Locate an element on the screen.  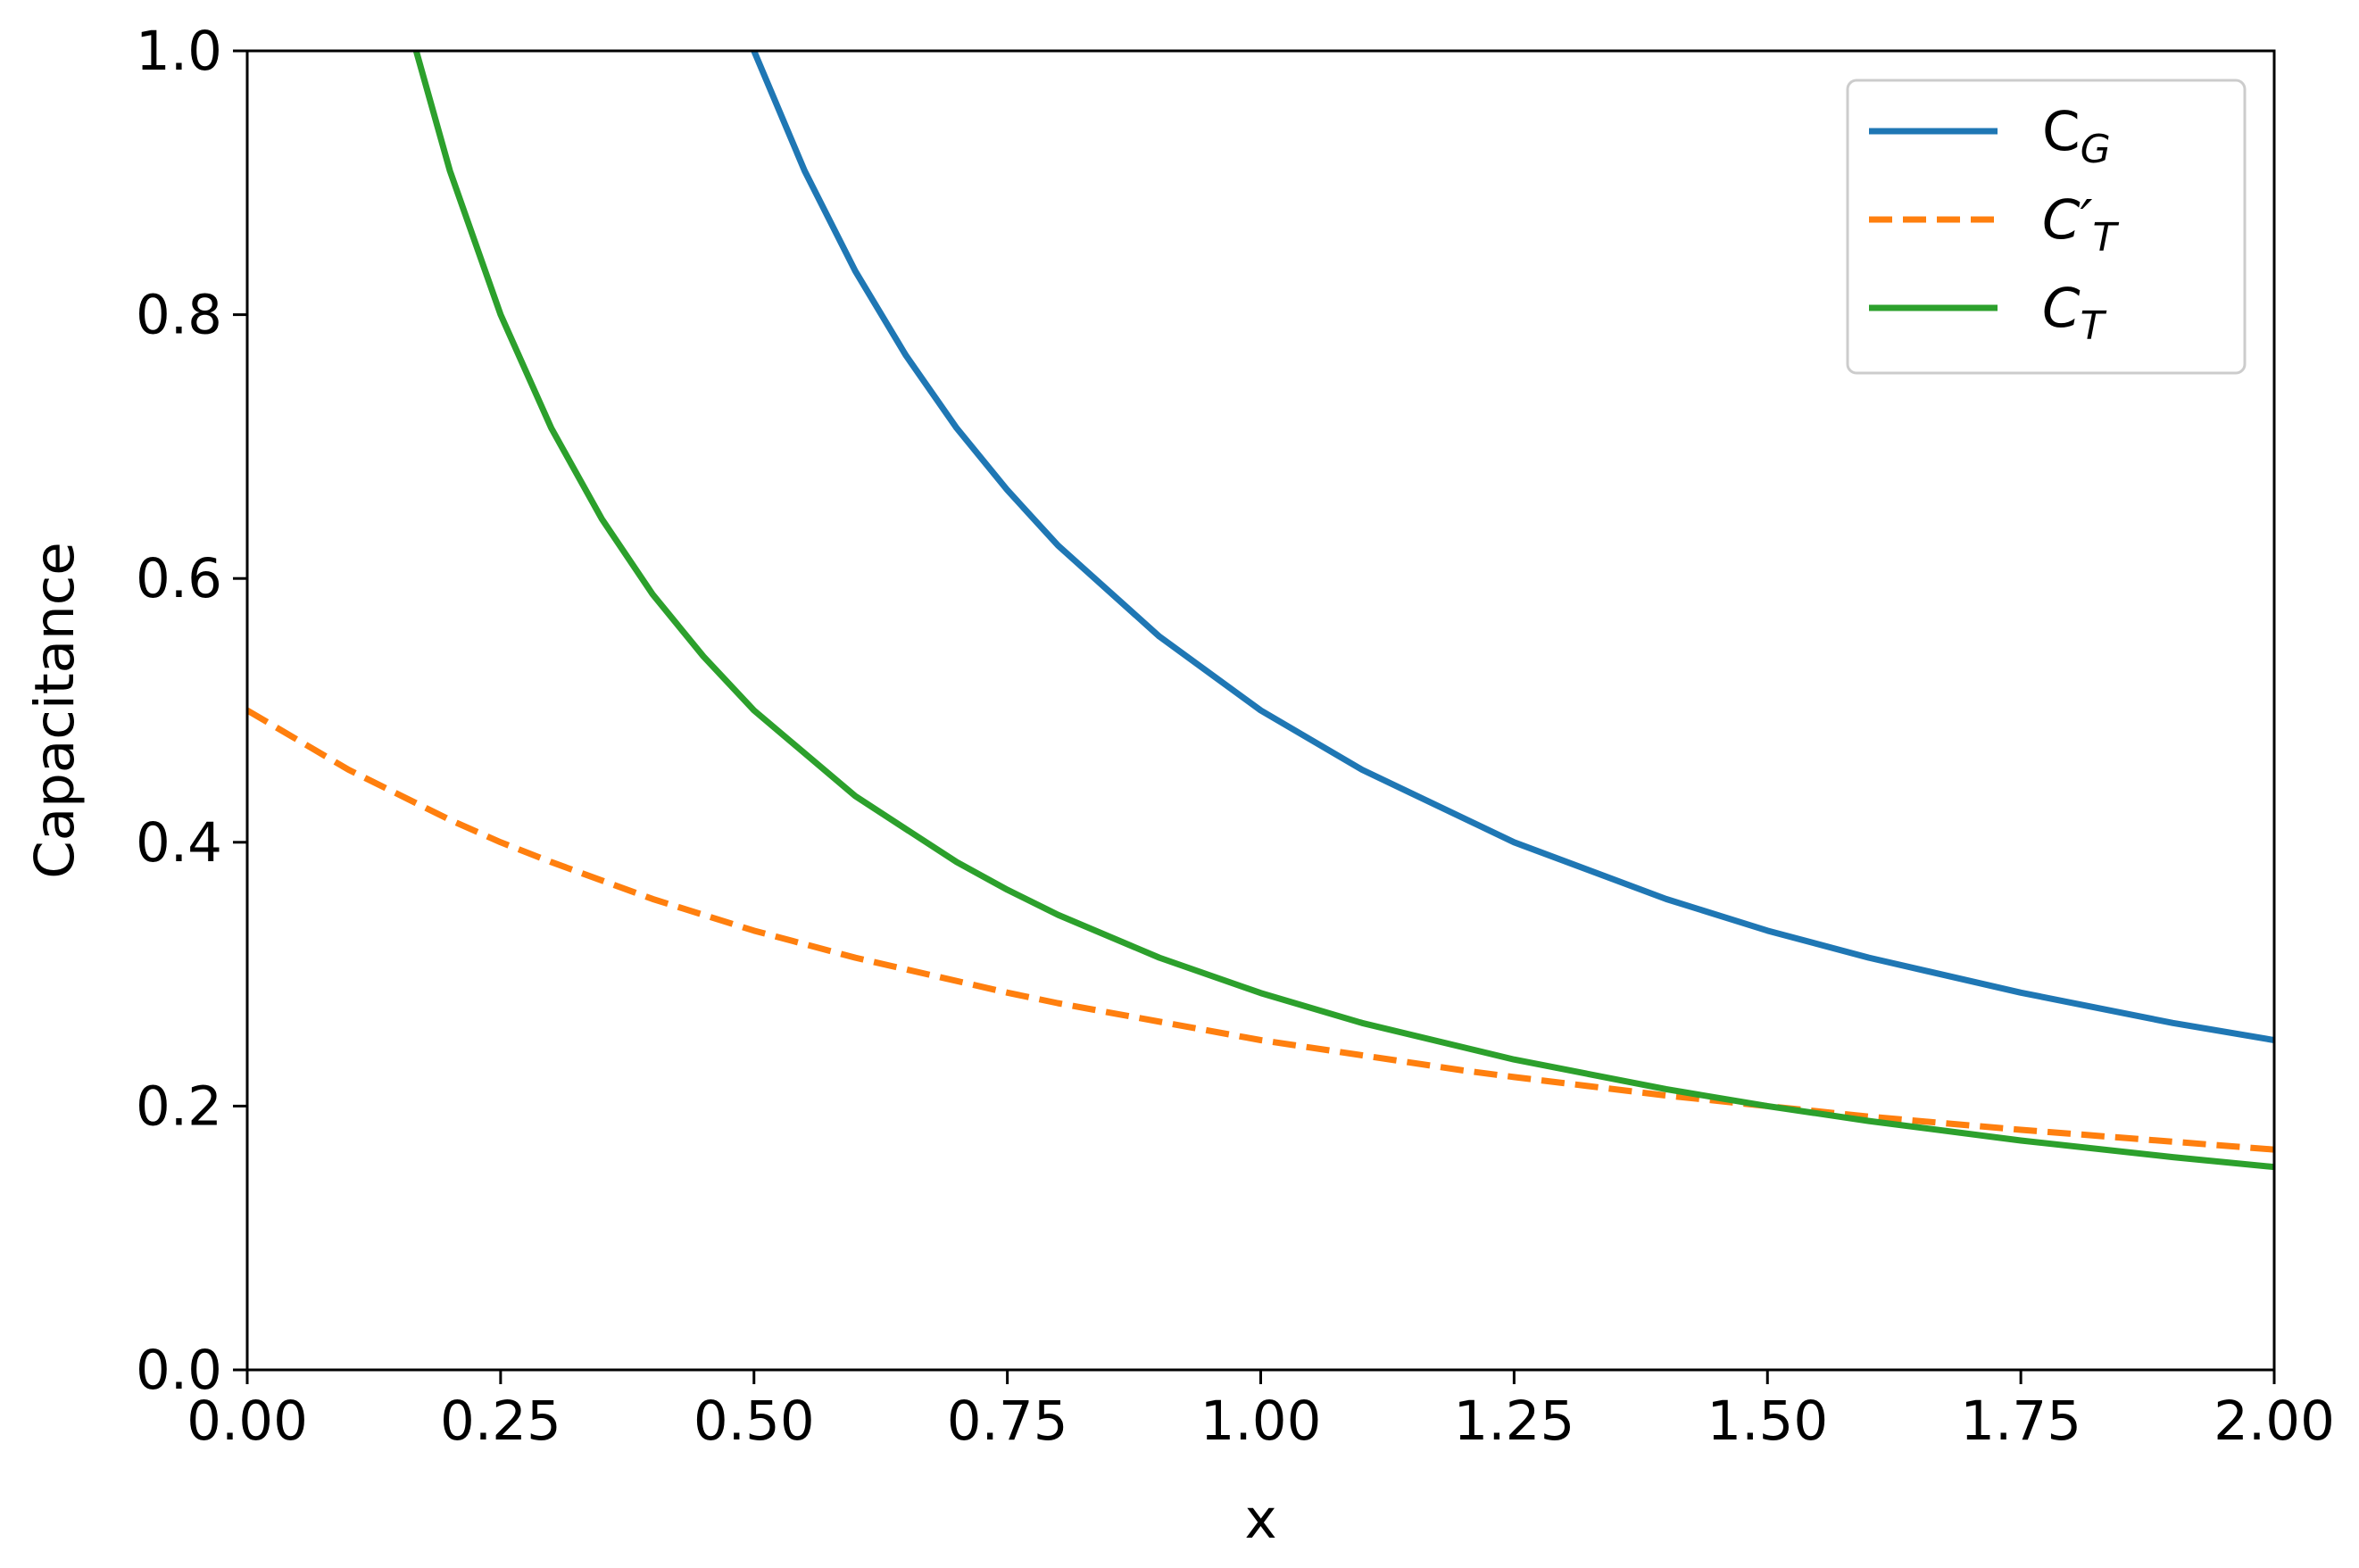
x-tick-label: 0.75 is located at coordinates (1007, 1421).